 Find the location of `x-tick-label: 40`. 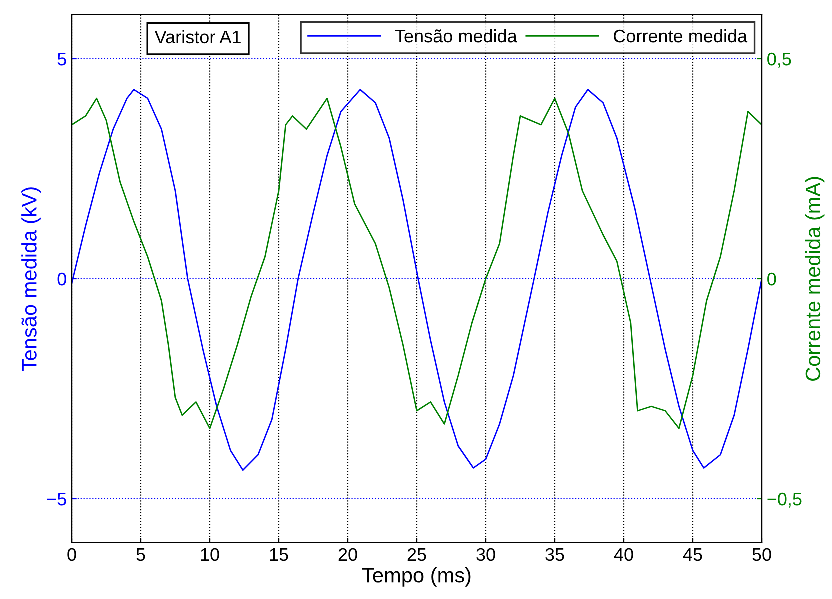

x-tick-label: 40 is located at coordinates (624, 555).